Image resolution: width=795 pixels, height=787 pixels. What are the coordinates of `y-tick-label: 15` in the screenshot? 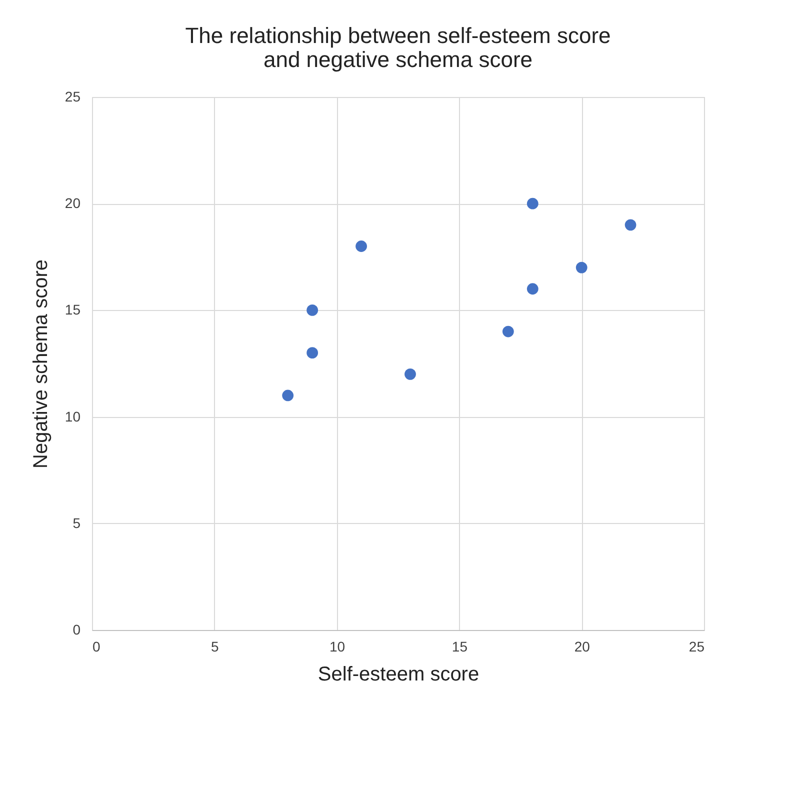 It's located at (72, 310).